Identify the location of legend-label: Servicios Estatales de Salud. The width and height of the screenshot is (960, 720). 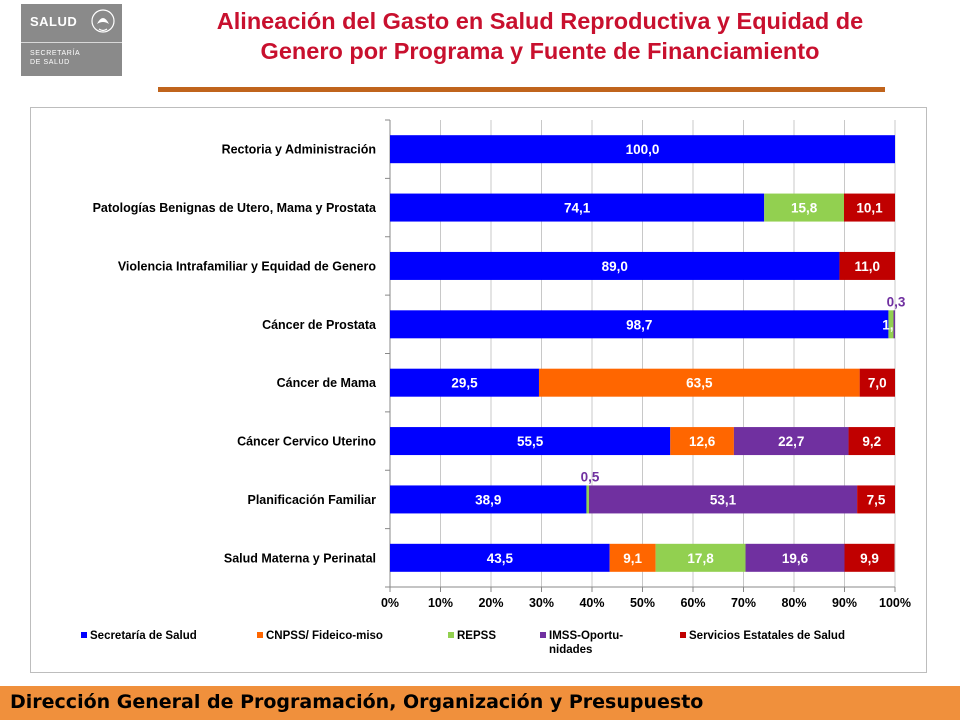
(767, 636).